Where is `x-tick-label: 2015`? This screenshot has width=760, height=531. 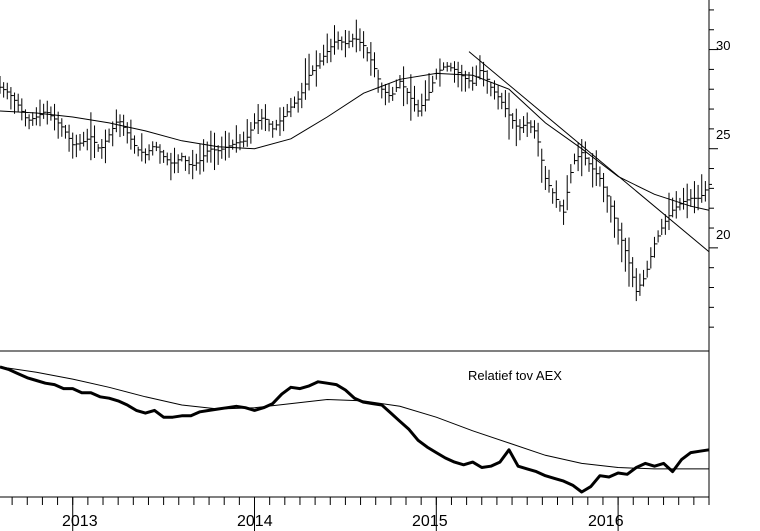 x-tick-label: 2015 is located at coordinates (430, 521).